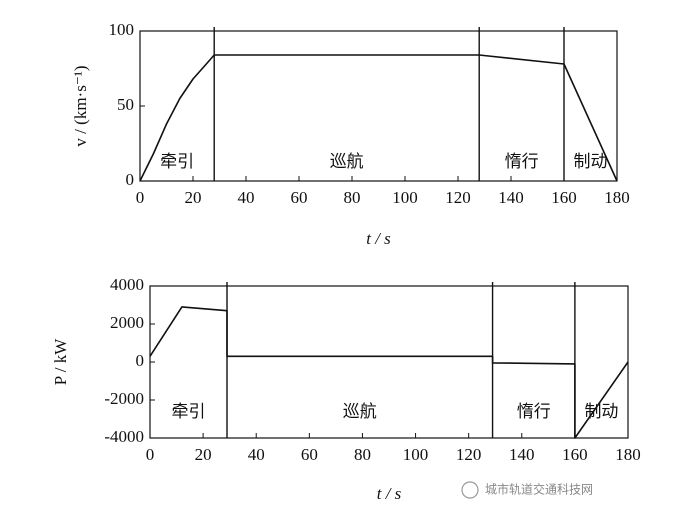  Describe the element at coordinates (80, 105) in the screenshot. I see `y-axis-label: v / (km·s⁻¹)` at that location.